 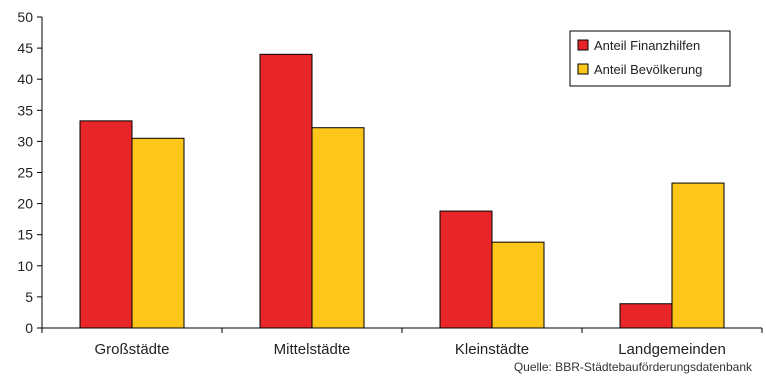 What do you see at coordinates (131, 349) in the screenshot?
I see `x-category-label: Großstädte` at bounding box center [131, 349].